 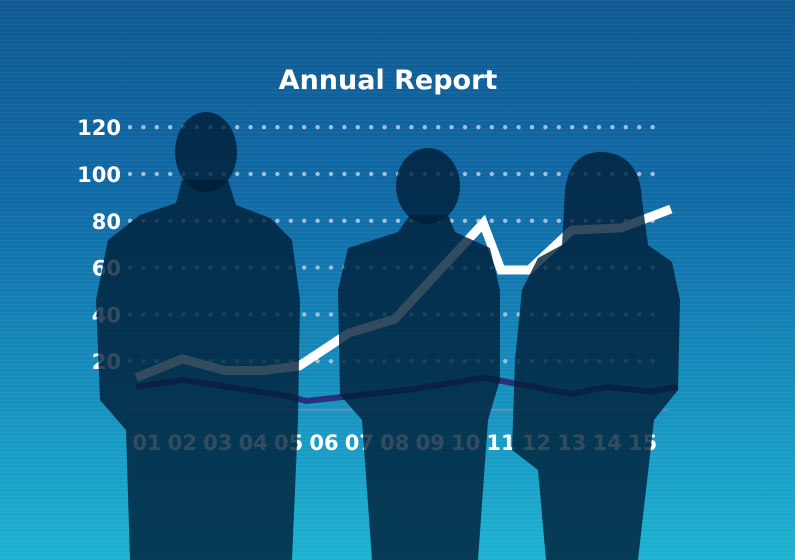 I want to click on y-tick-label: 100, so click(x=99, y=175).